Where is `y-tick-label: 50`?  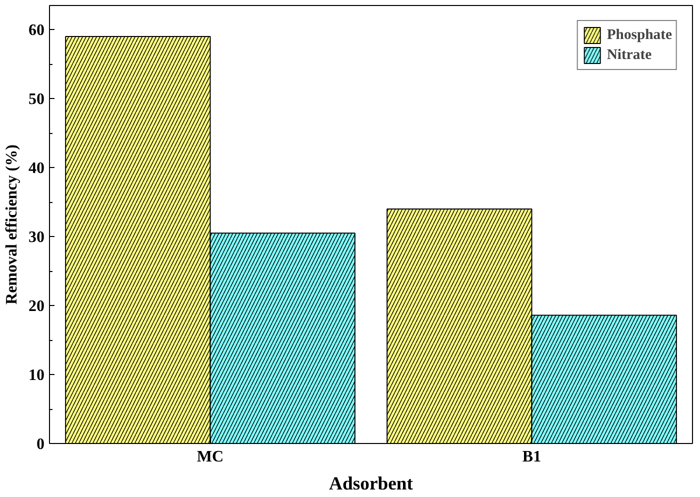 y-tick-label: 50 is located at coordinates (36, 99).